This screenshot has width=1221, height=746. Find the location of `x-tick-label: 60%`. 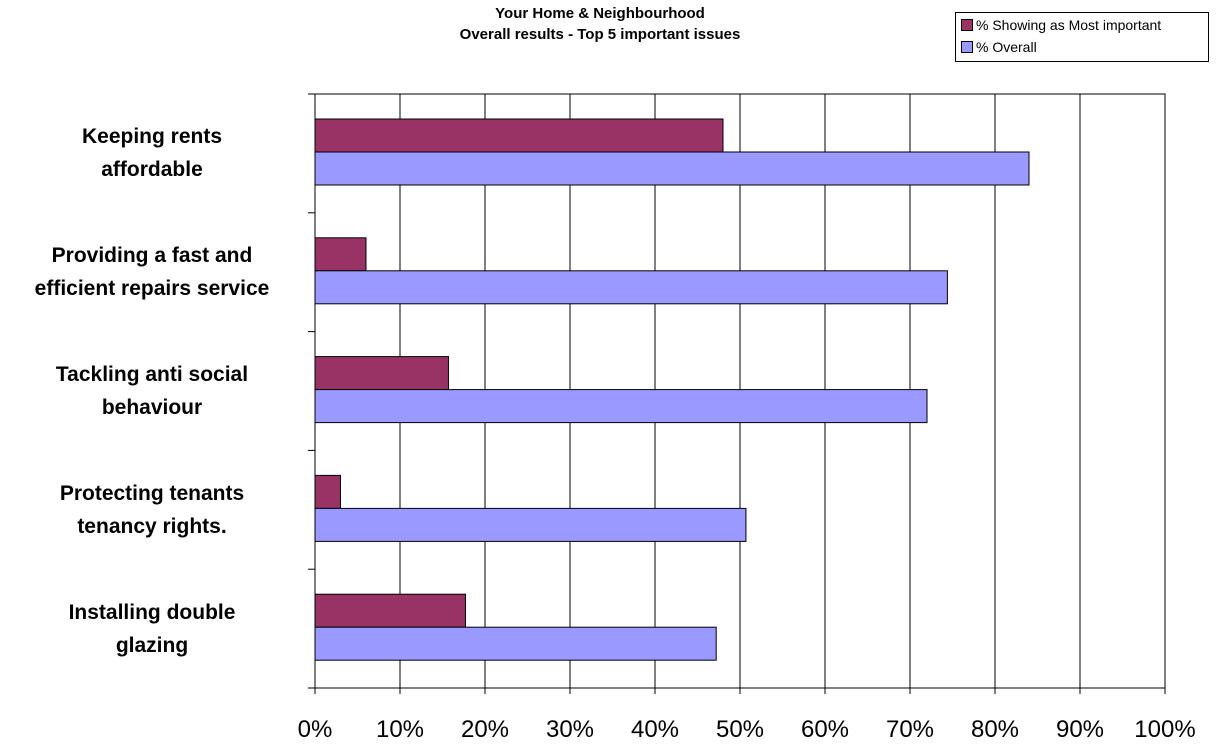

x-tick-label: 60% is located at coordinates (825, 729).